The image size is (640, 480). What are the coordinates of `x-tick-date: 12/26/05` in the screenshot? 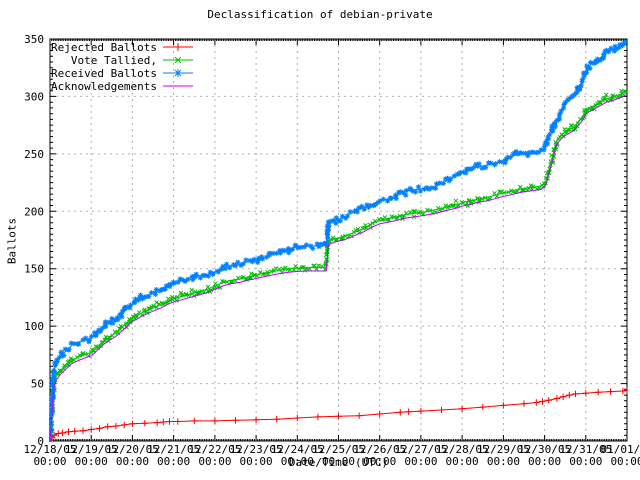 It's located at (379, 449).